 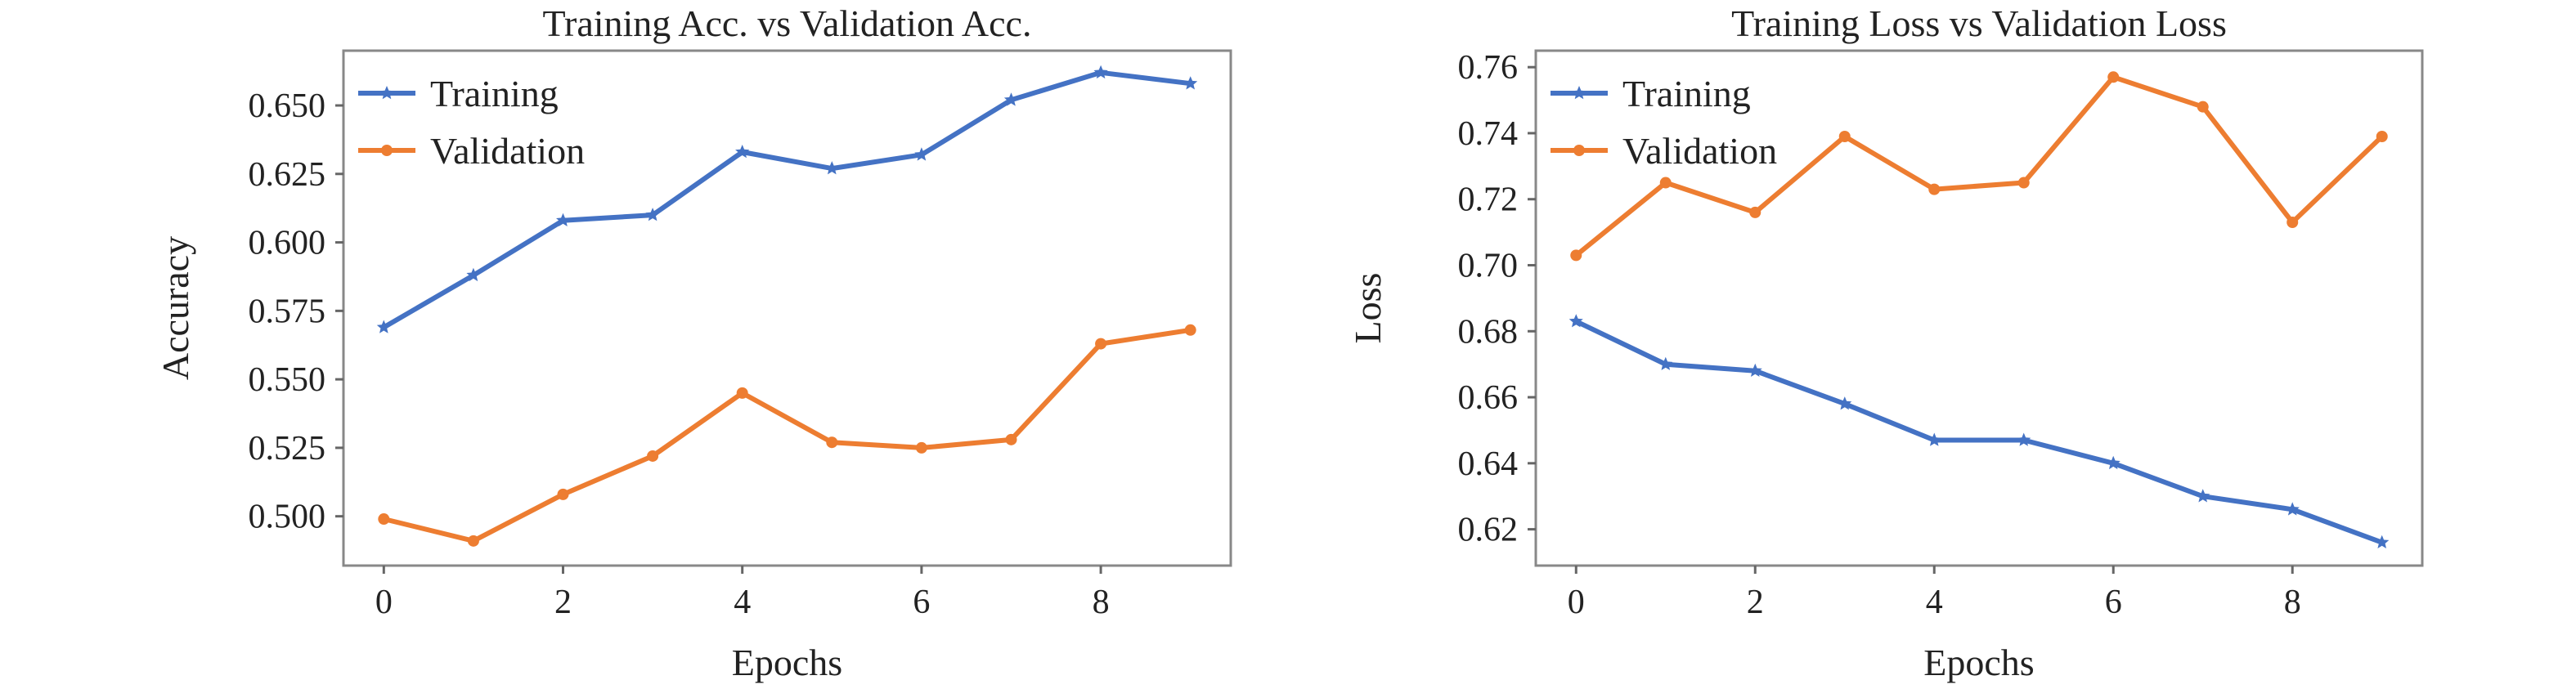 What do you see at coordinates (1488, 332) in the screenshot?
I see `y-tick-label: 0.68` at bounding box center [1488, 332].